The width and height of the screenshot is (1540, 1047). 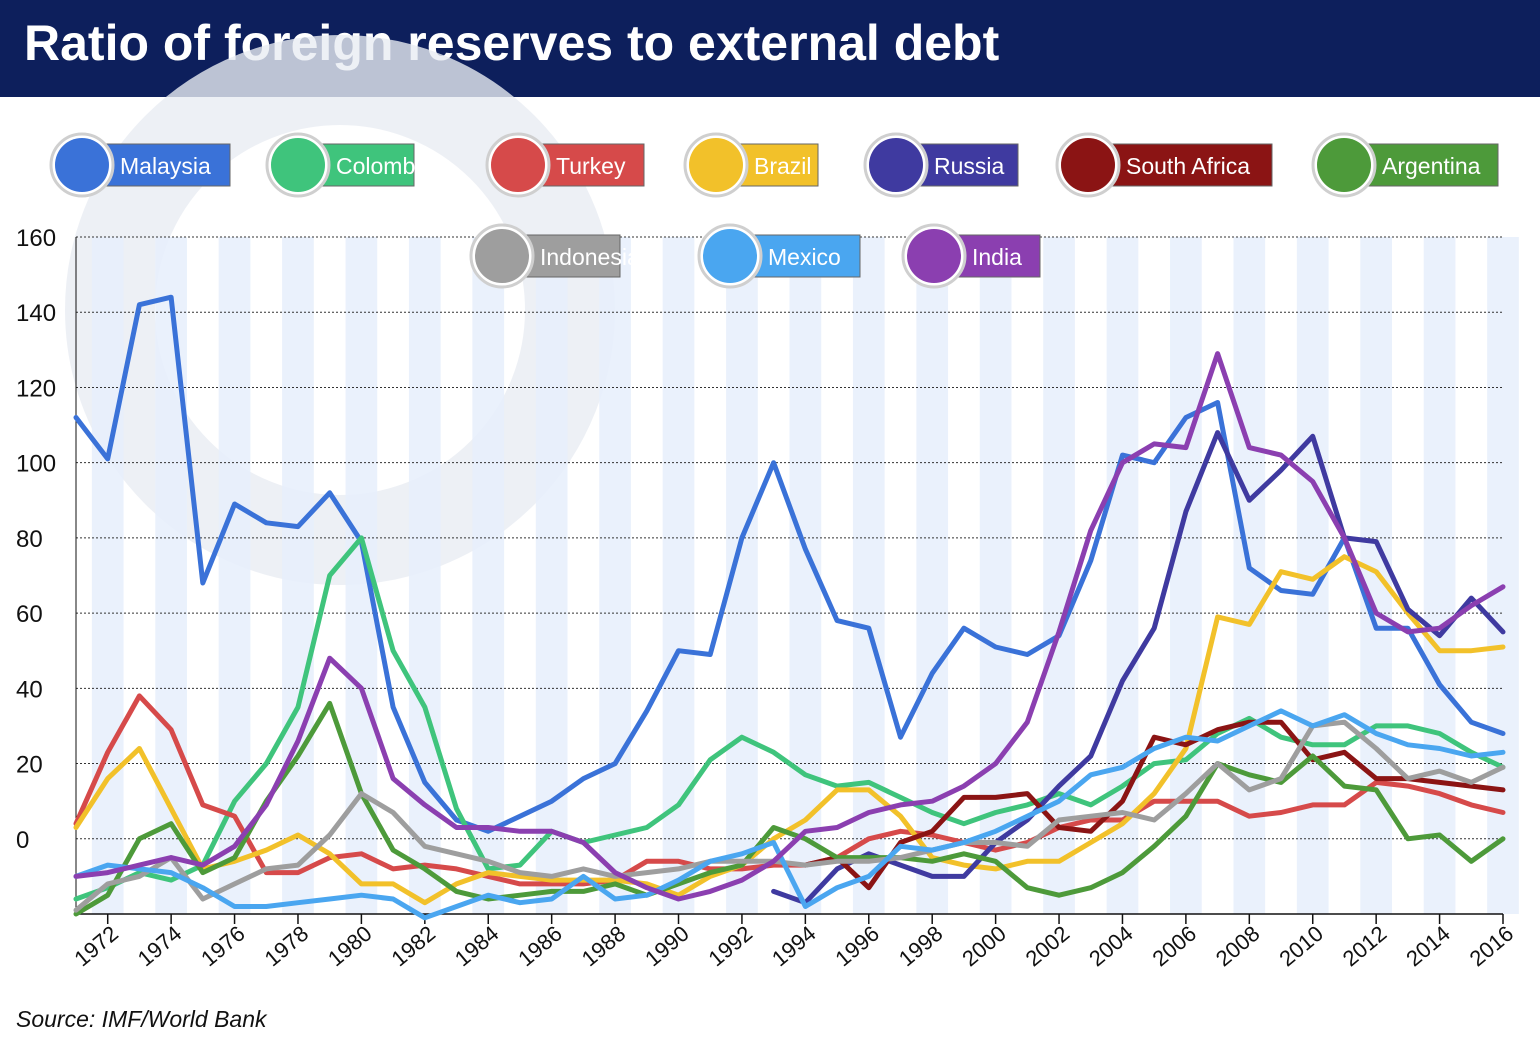 I want to click on x-tick-label: 1978, so click(x=287, y=946).